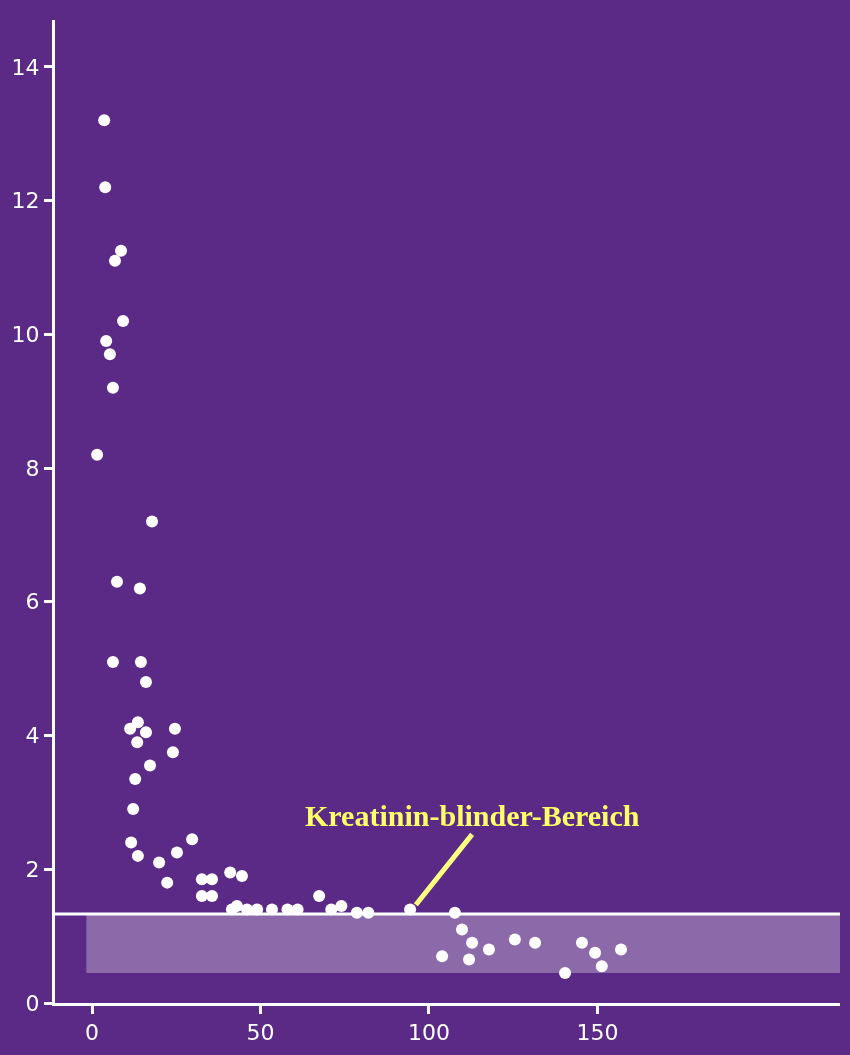  I want to click on y-tick-label: 0, so click(32, 1003).